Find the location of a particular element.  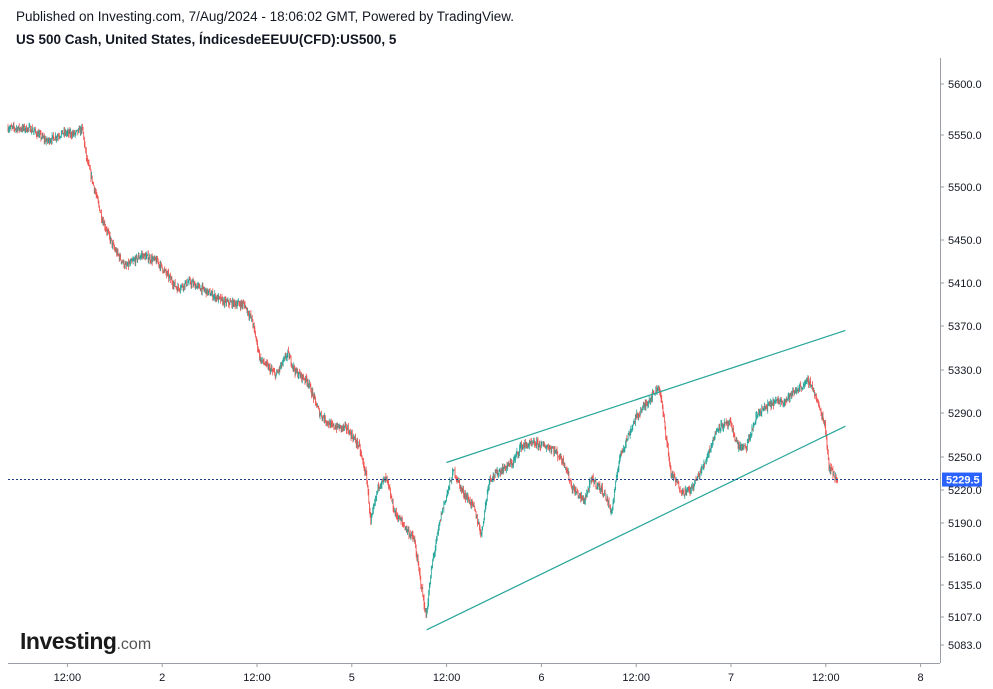

trendline-upper is located at coordinates (646, 396).